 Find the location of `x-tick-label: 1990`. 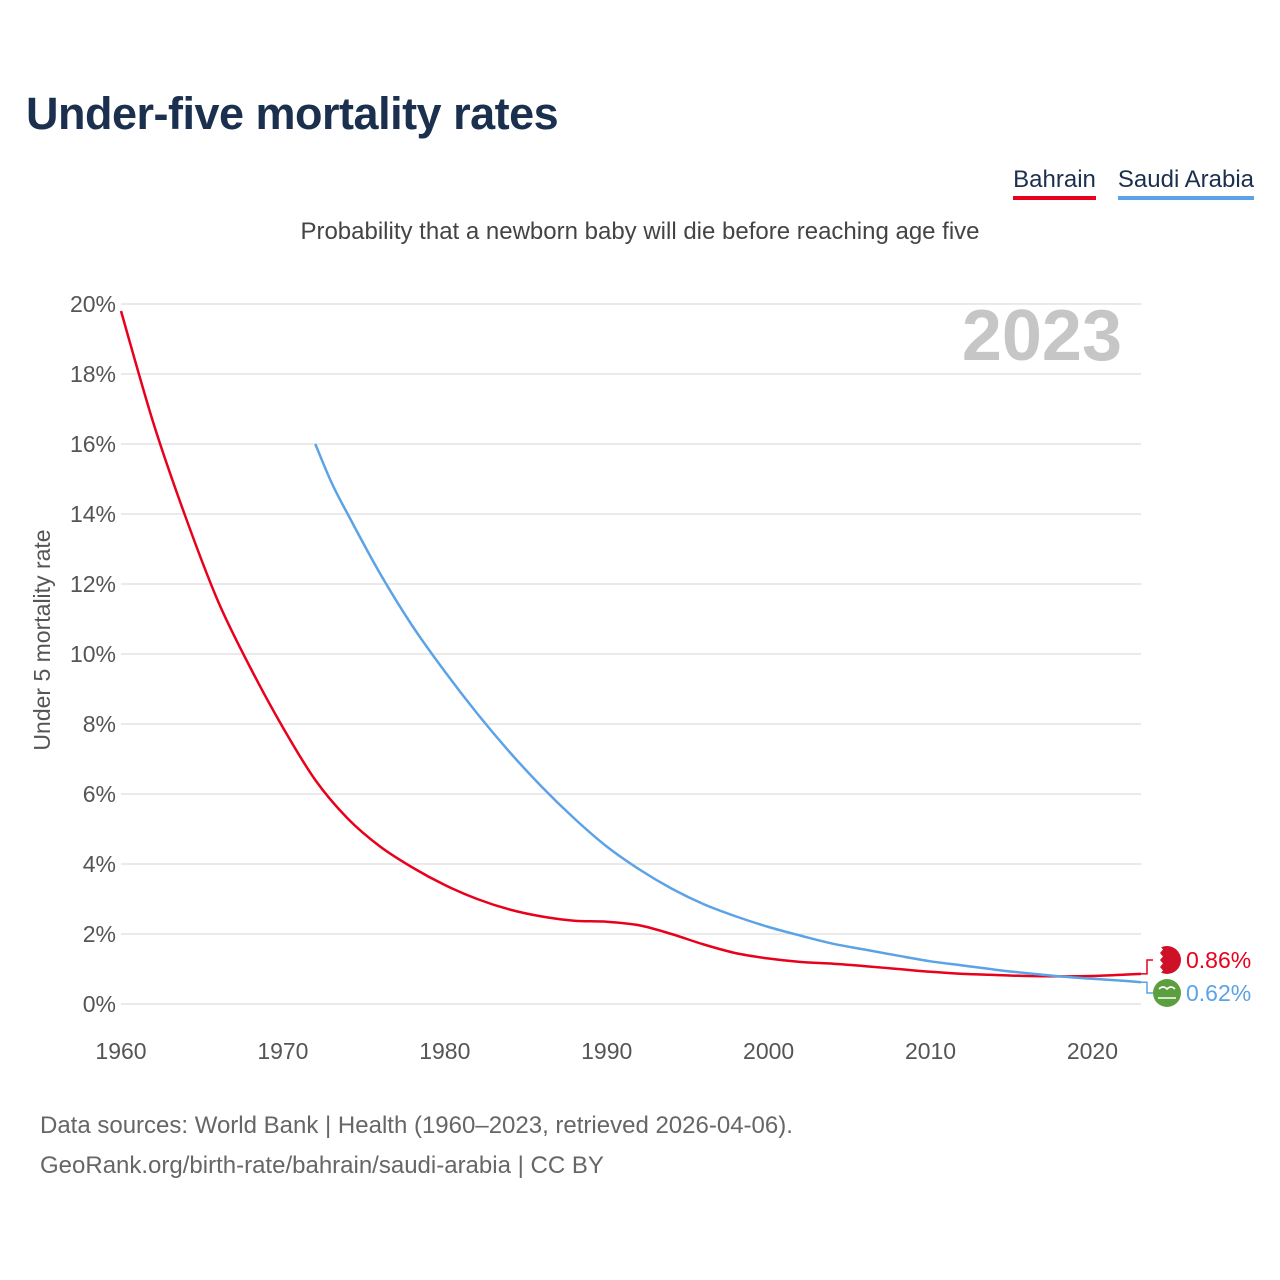

x-tick-label: 1990 is located at coordinates (606, 1051).